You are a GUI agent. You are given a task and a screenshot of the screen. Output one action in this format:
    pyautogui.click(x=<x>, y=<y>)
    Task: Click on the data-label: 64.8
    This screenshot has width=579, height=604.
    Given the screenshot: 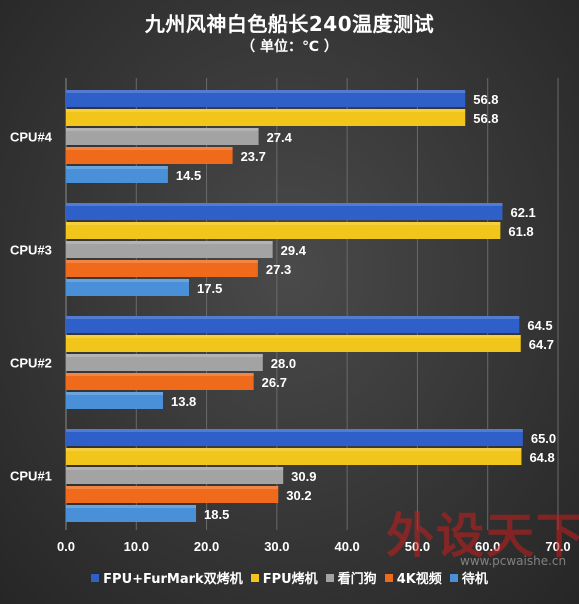 What is the action you would take?
    pyautogui.click(x=541, y=457)
    